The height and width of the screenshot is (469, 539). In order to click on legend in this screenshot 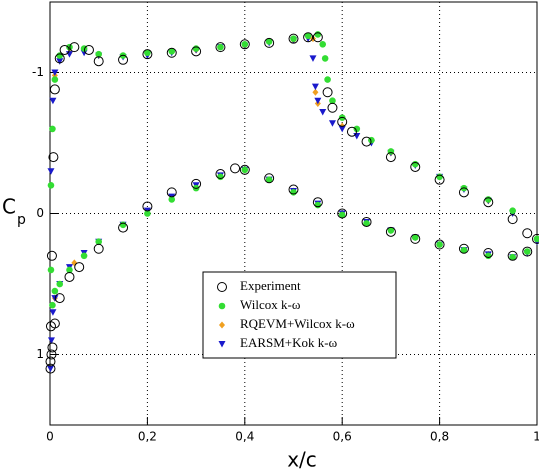, I will do `click(299, 315)`.